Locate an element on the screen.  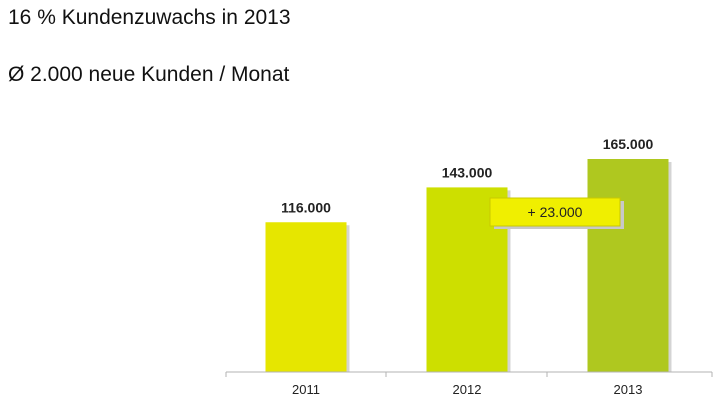
callout-text: + 23.000 is located at coordinates (555, 212).